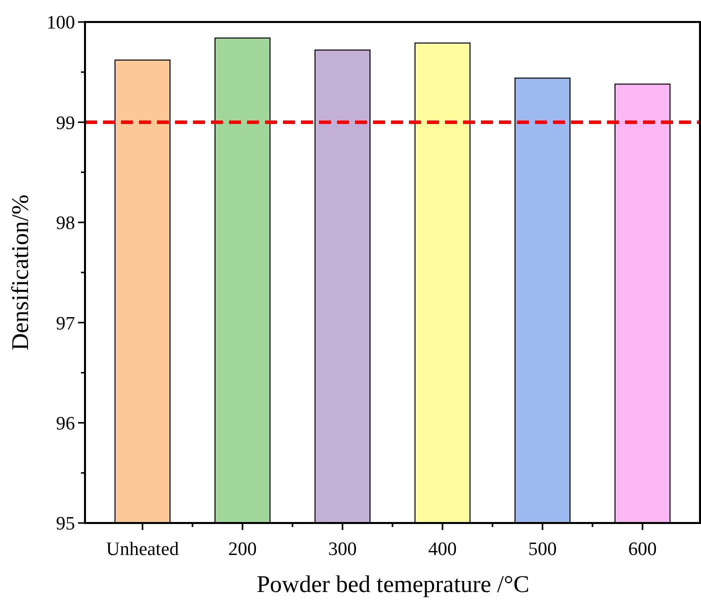 This screenshot has width=701, height=600. What do you see at coordinates (65, 323) in the screenshot?
I see `y-tick-label: 97` at bounding box center [65, 323].